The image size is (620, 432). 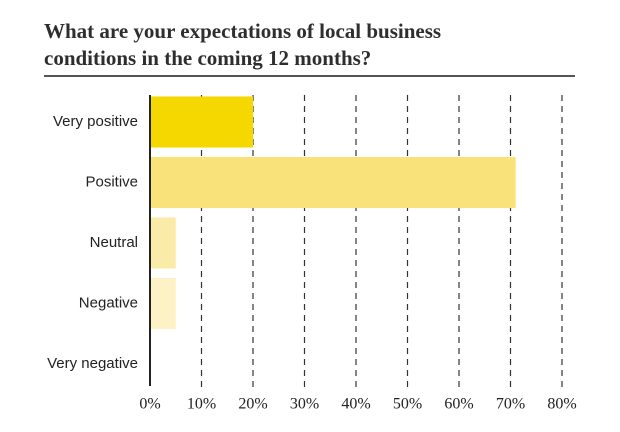 I want to click on y-tick-label: Negative, so click(x=108, y=302).